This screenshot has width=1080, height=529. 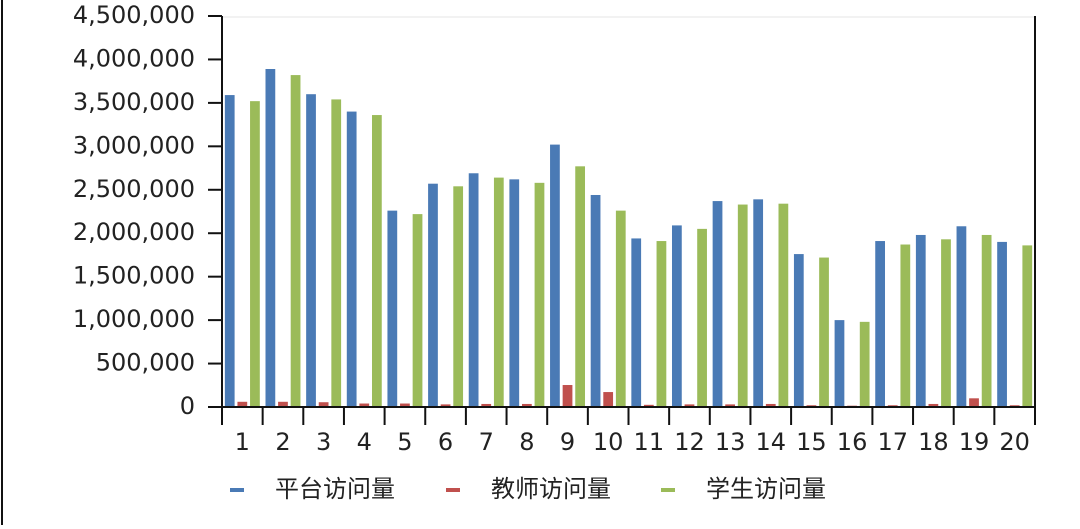 What do you see at coordinates (134, 145) in the screenshot?
I see `y-tick-label: 3,000,000` at bounding box center [134, 145].